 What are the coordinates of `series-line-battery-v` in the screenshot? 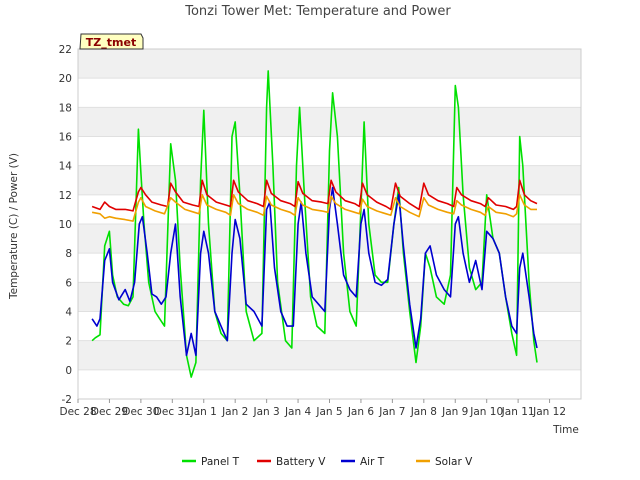 It's located at (314, 195).